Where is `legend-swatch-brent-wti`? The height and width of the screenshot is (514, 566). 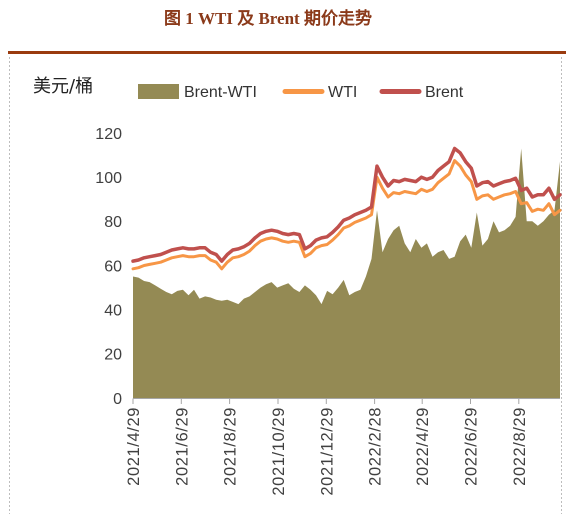
legend-swatch-brent-wti is located at coordinates (158, 91).